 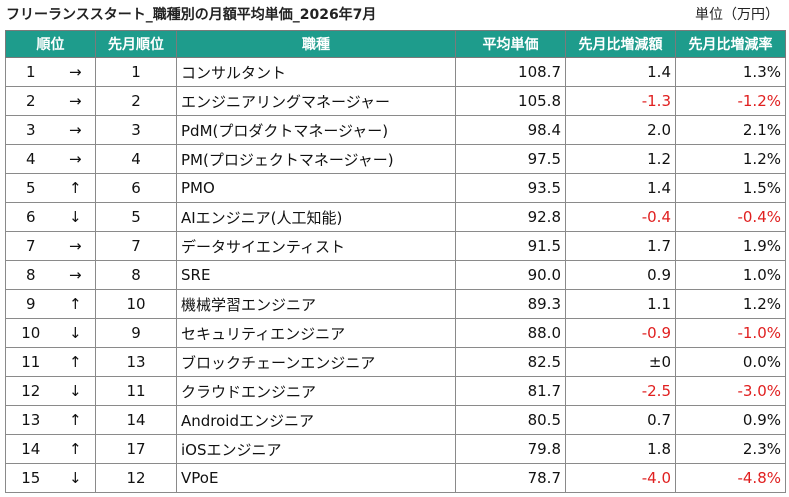 What do you see at coordinates (620, 159) in the screenshot?
I see `table-cell: 1.2` at bounding box center [620, 159].